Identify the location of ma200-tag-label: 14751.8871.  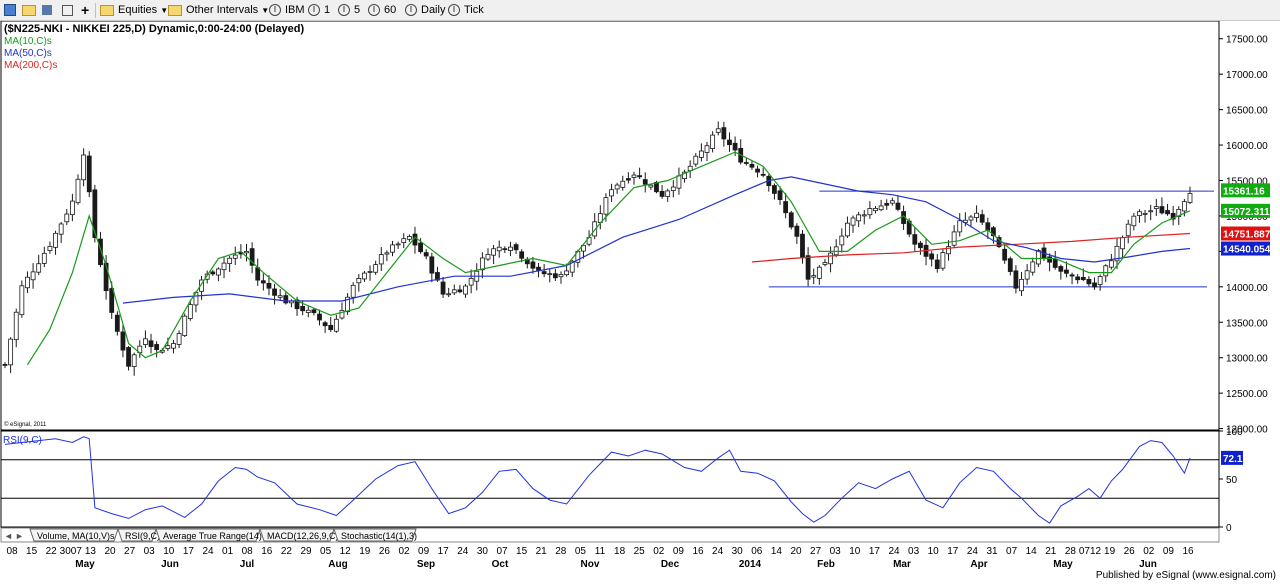
(1249, 235).